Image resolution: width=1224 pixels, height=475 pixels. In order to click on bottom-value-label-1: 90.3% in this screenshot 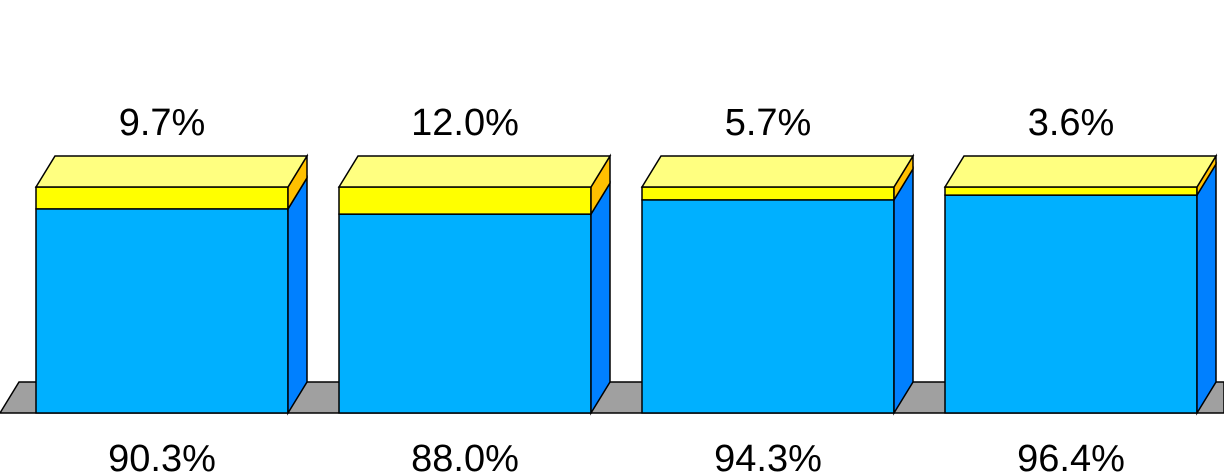, I will do `click(162, 456)`.